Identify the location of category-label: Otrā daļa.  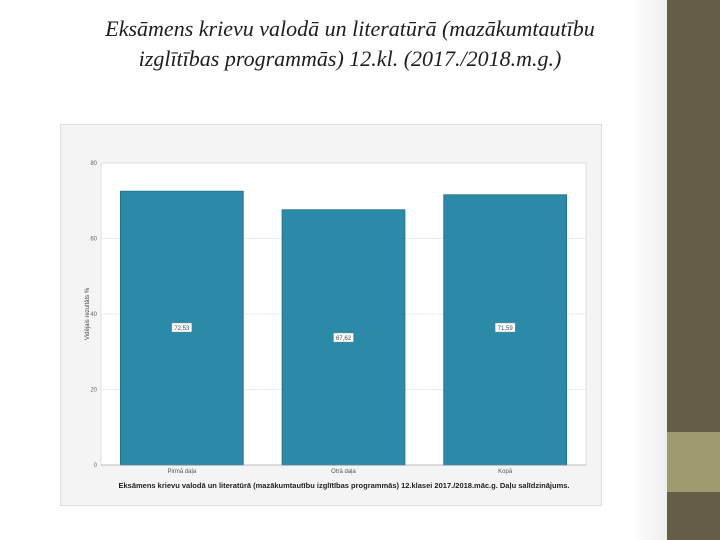
(343, 472).